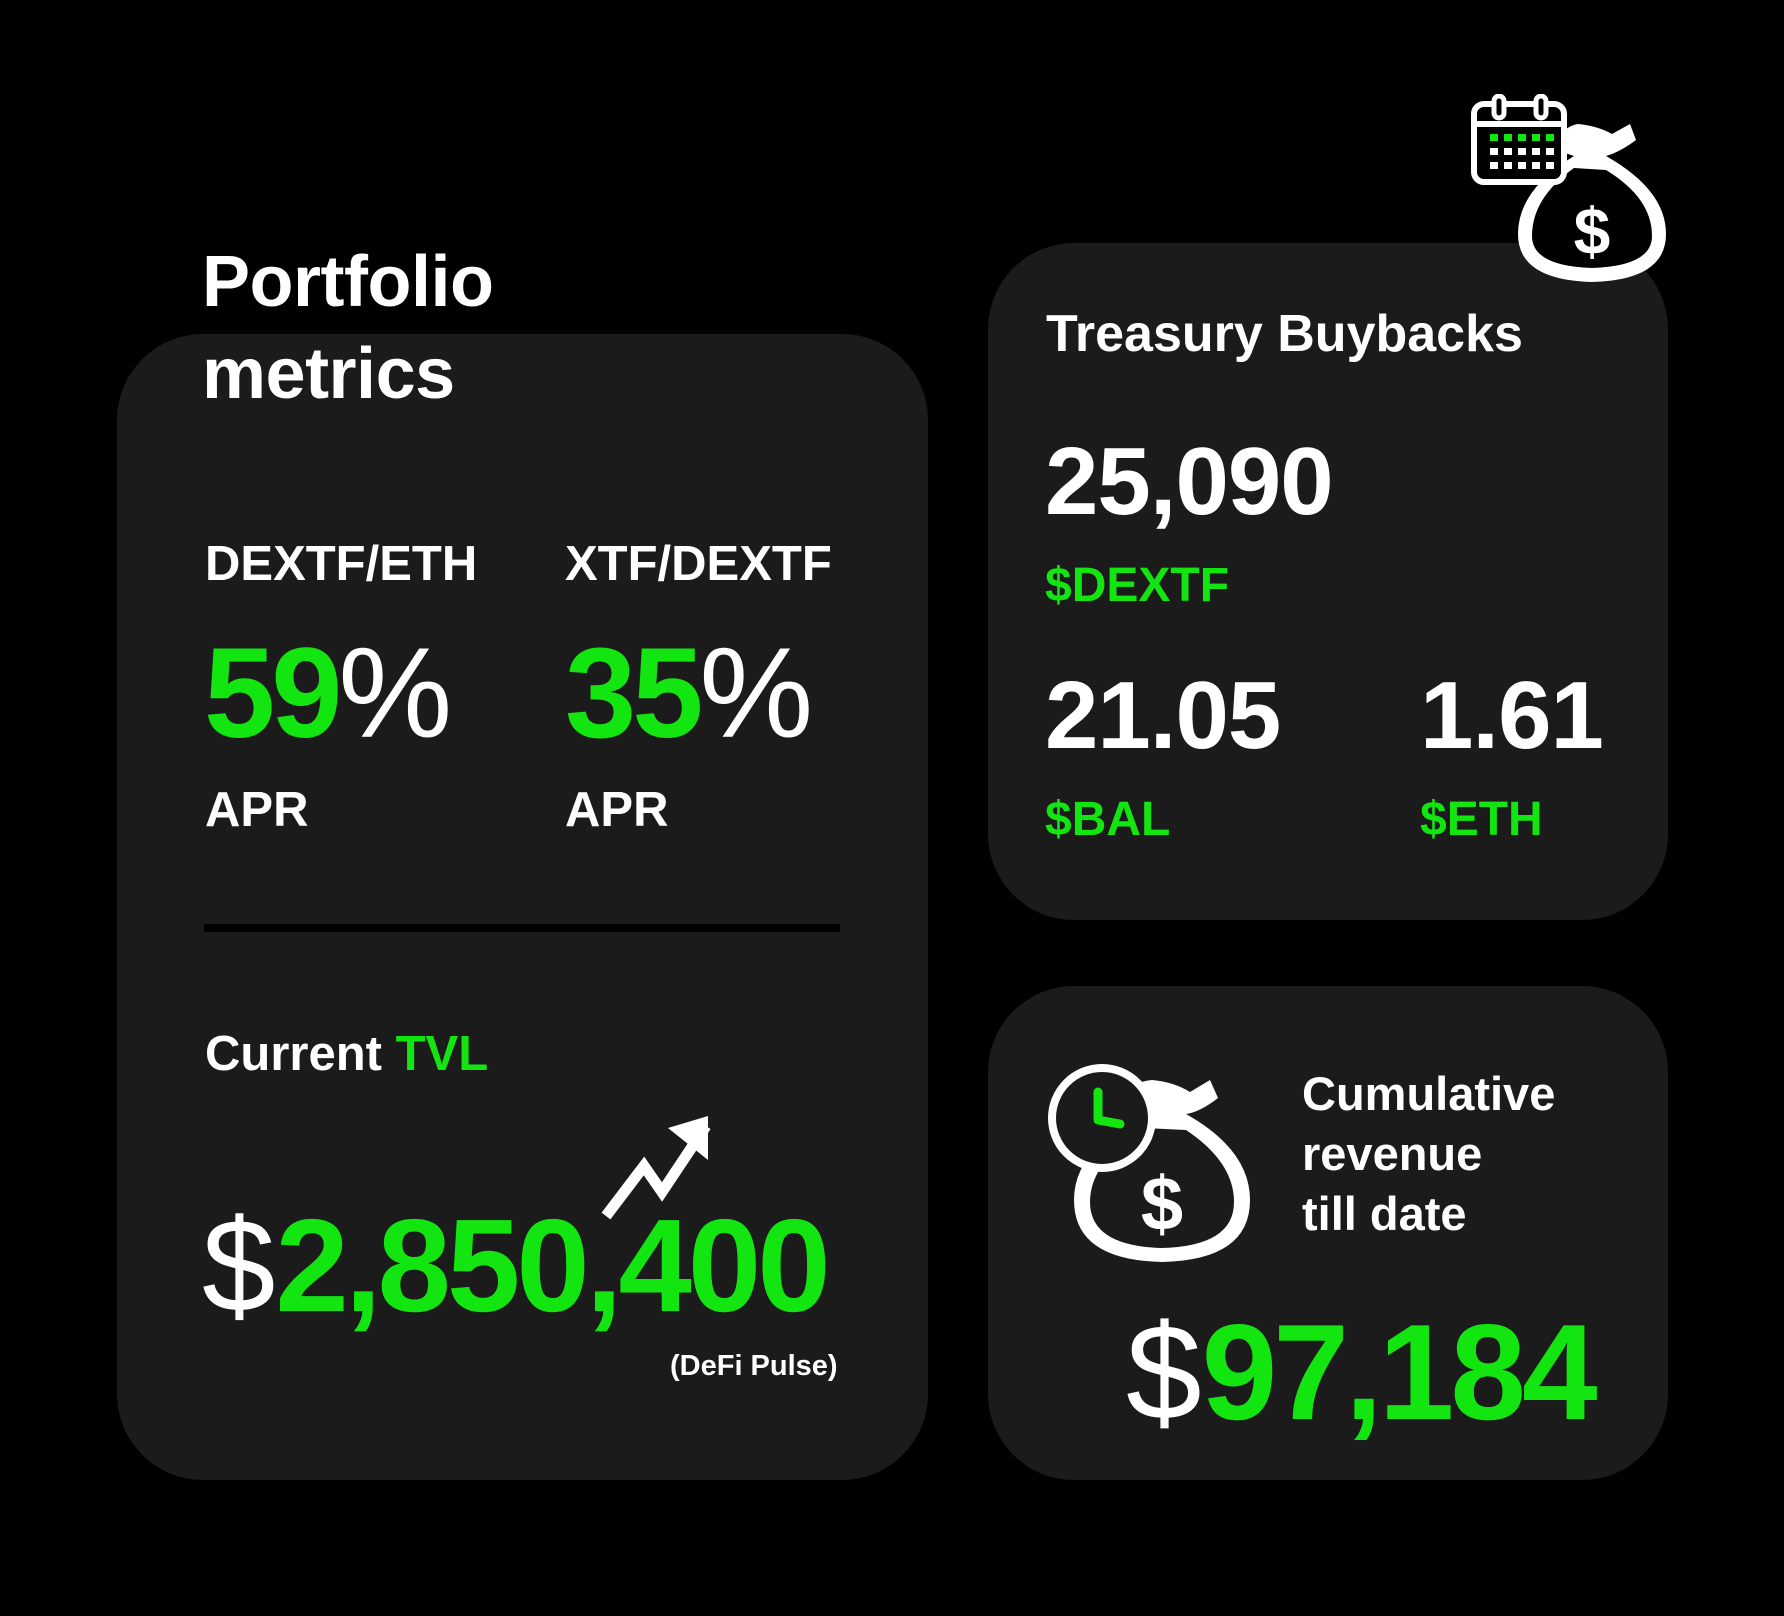 The height and width of the screenshot is (1616, 1784). Describe the element at coordinates (257, 810) in the screenshot. I see `apr-label-dextf-eth: APR` at that location.